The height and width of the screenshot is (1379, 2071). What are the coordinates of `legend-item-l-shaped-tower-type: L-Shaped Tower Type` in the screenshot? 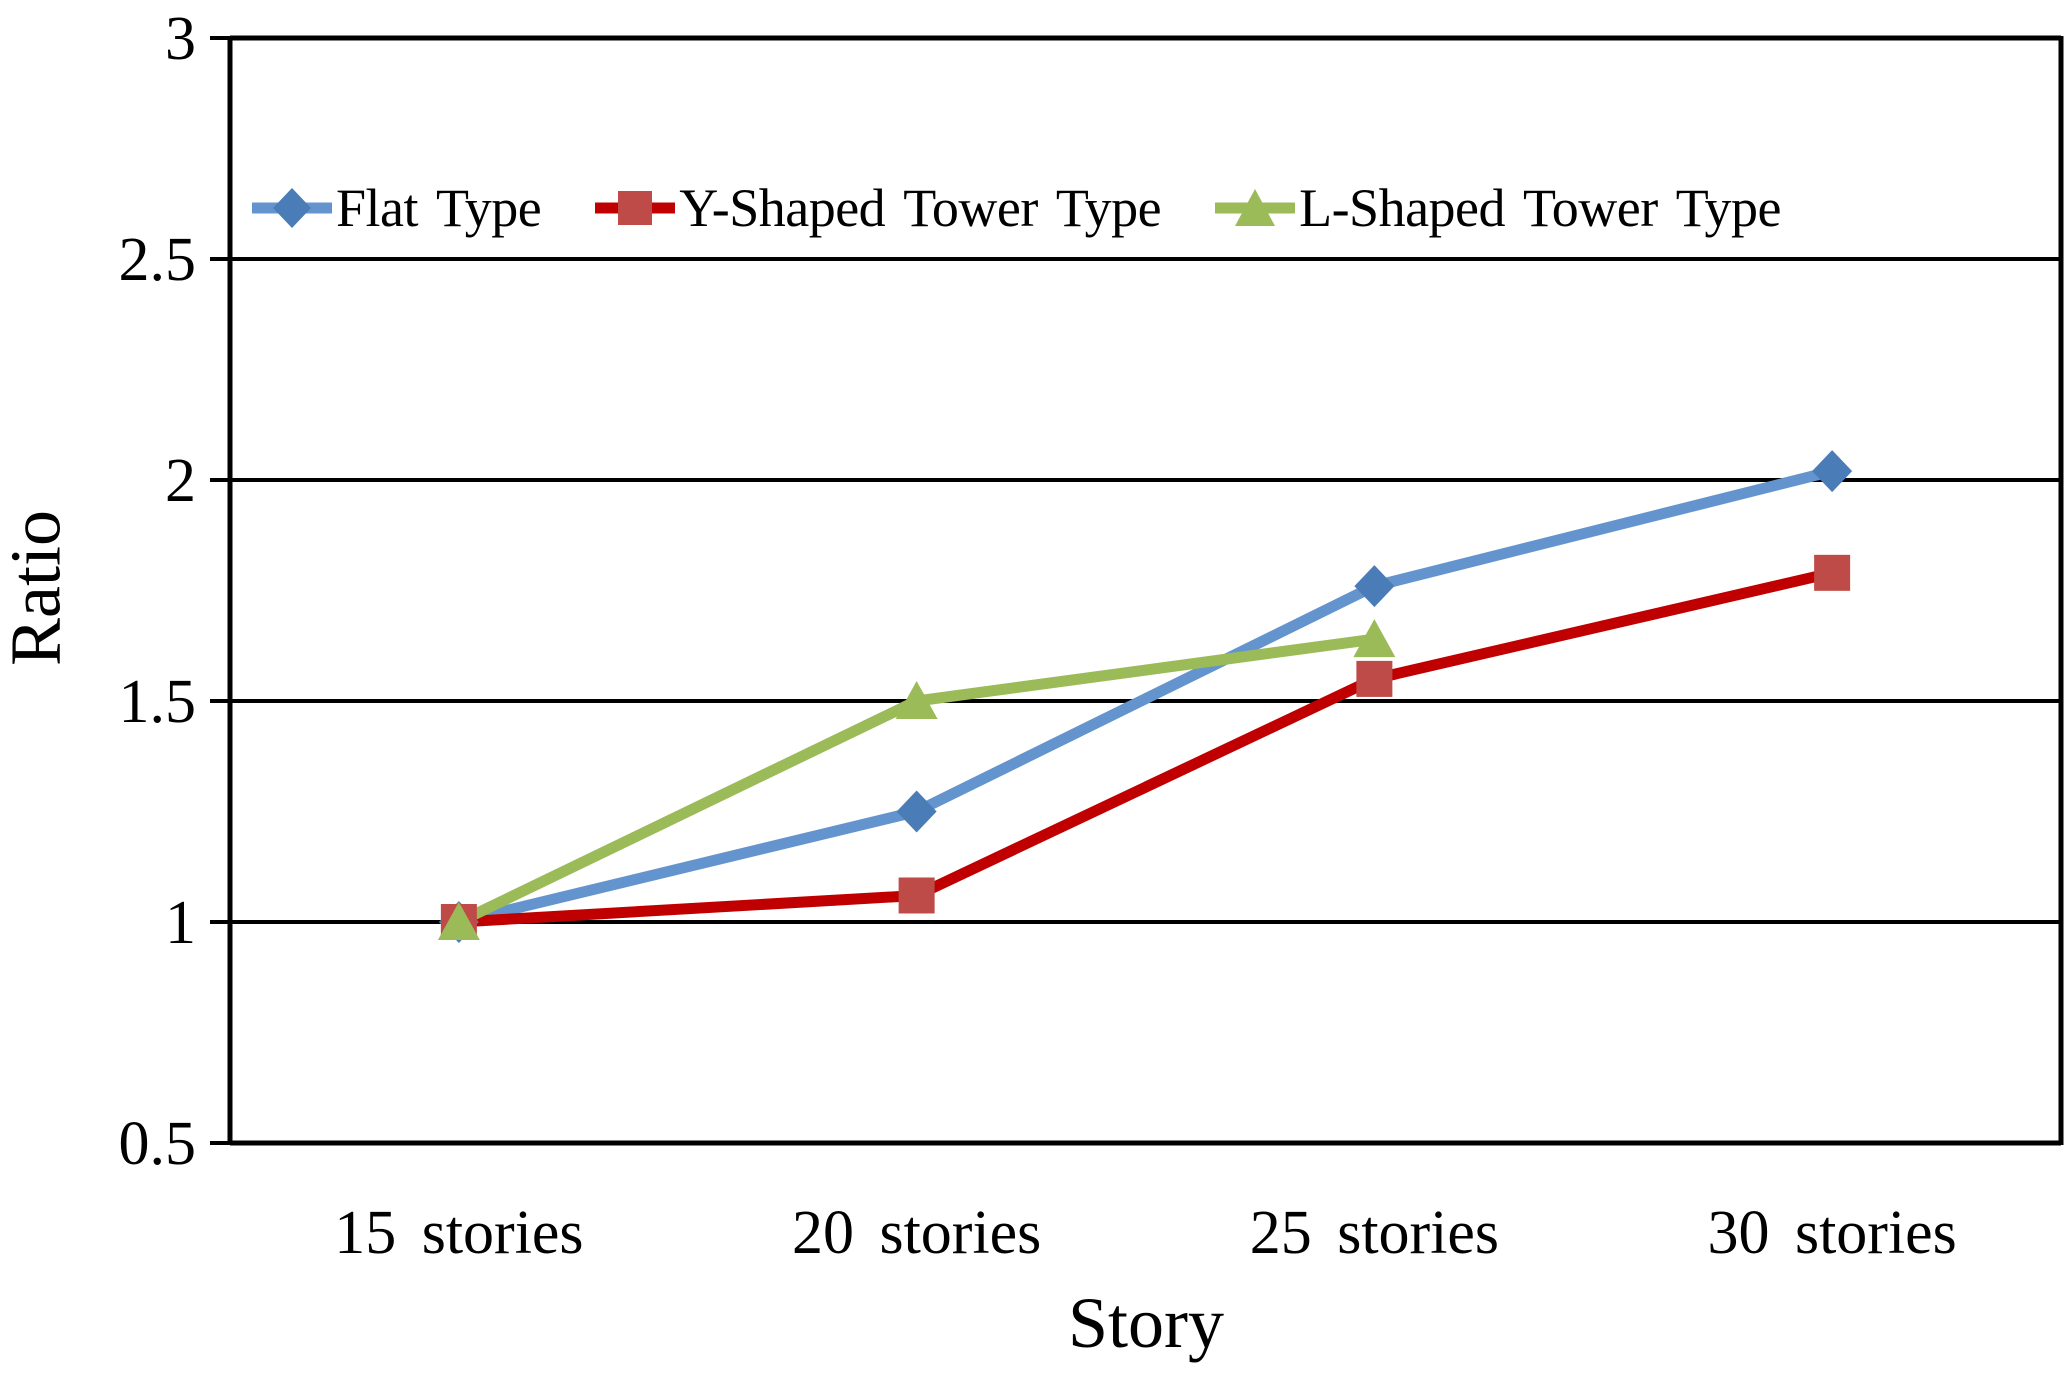 It's located at (1498, 208).